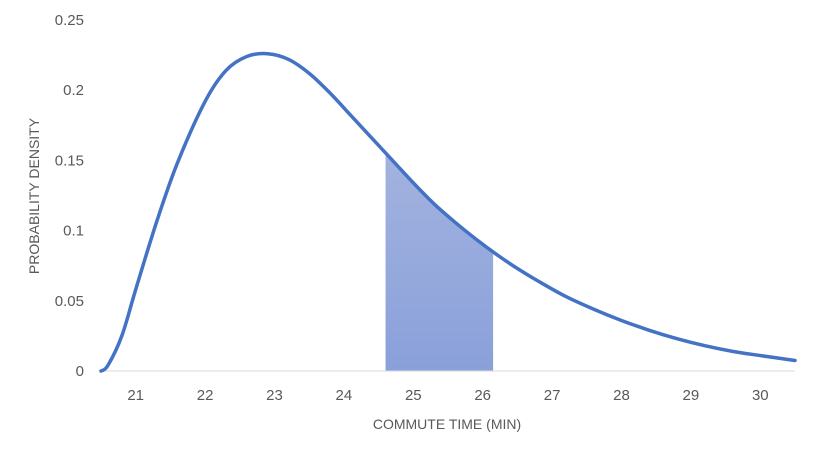 The height and width of the screenshot is (461, 823). I want to click on x-tick-label: 29, so click(691, 395).